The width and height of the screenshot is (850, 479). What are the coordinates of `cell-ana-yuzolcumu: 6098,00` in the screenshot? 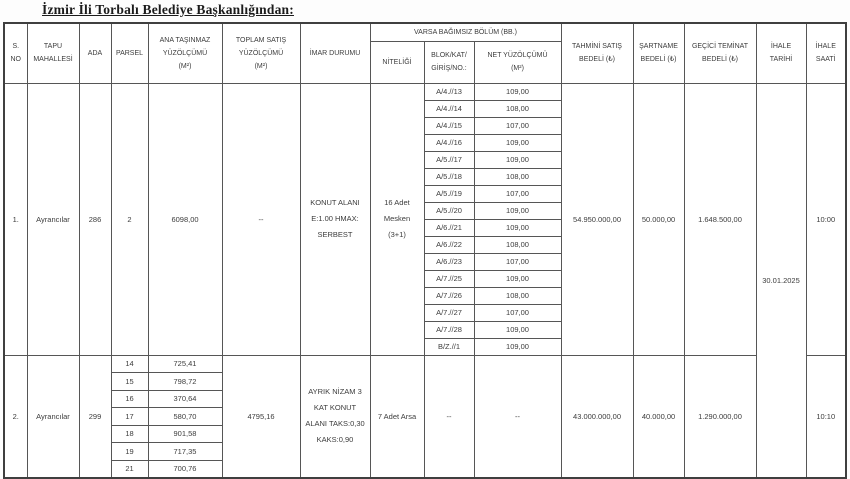 It's located at (185, 219).